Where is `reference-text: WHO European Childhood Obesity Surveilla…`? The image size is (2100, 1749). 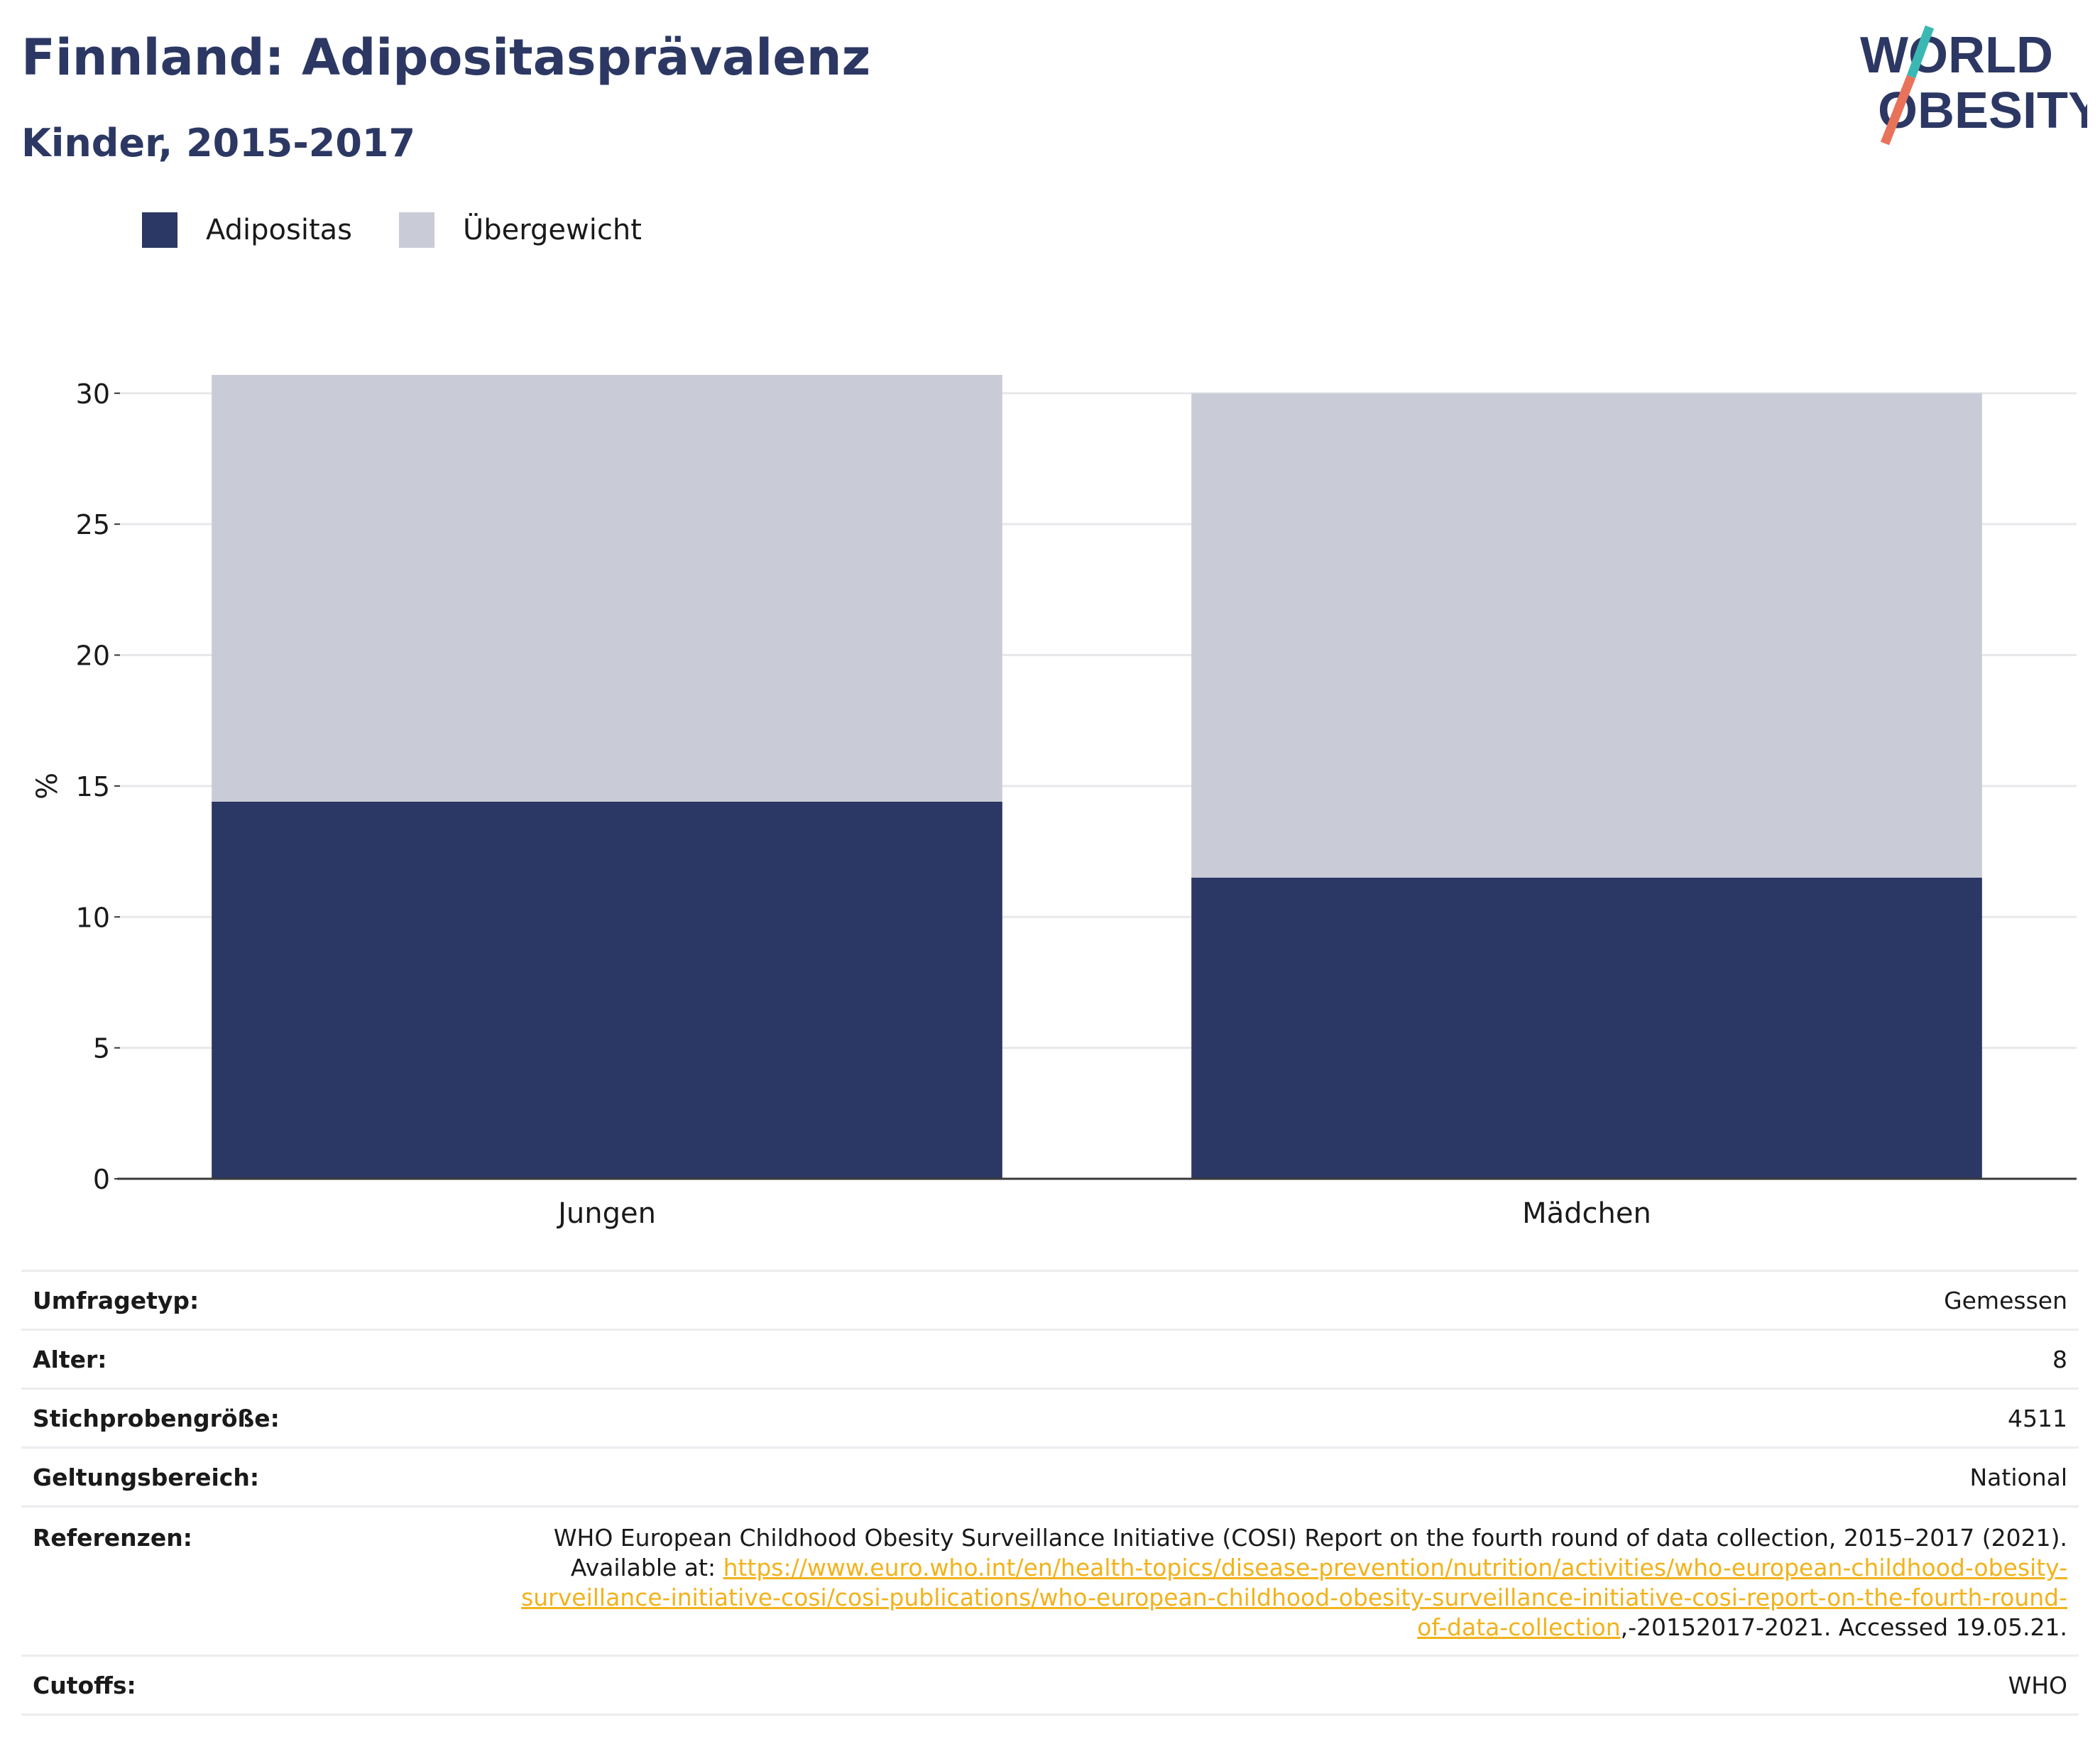
reference-text: WHO European Childhood Obesity Surveilla… is located at coordinates (1294, 1582).